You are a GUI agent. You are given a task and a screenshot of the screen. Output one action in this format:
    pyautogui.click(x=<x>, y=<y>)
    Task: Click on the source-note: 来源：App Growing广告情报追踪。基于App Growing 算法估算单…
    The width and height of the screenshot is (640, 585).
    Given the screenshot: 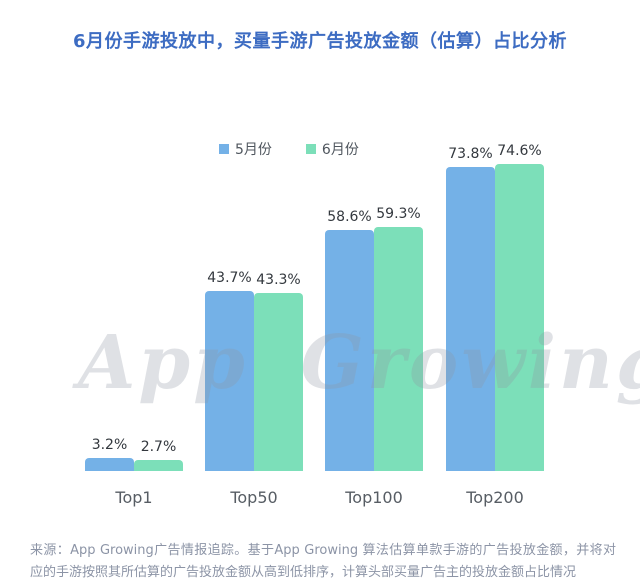 What is the action you would take?
    pyautogui.click(x=323, y=561)
    